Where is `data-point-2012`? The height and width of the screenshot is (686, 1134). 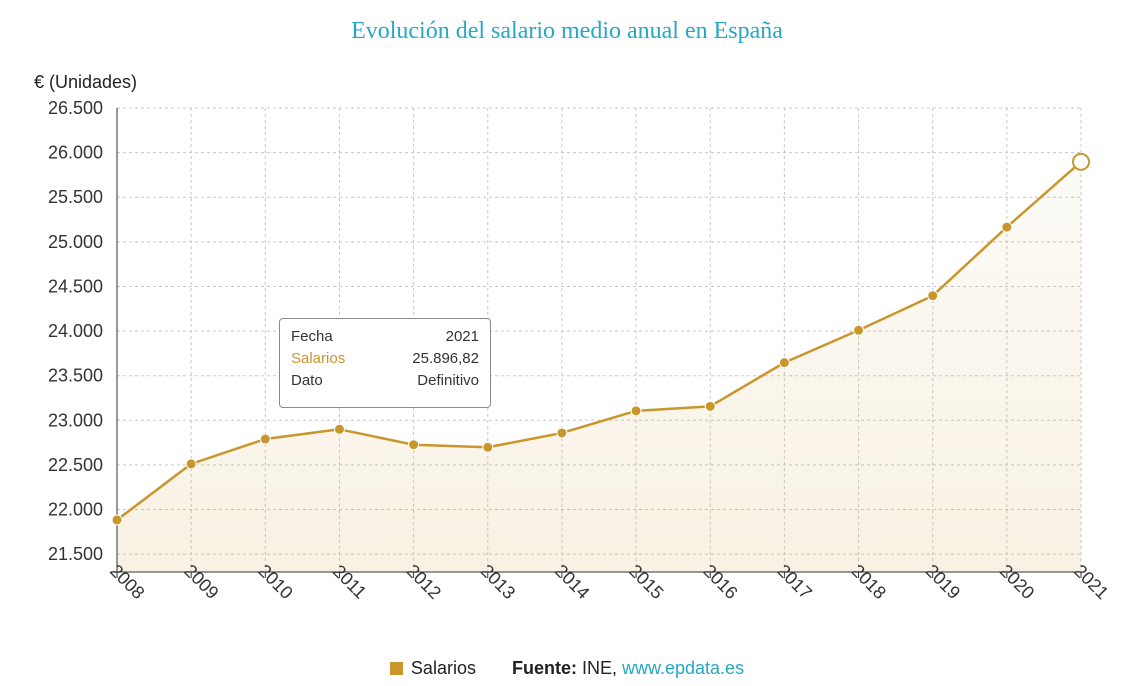 data-point-2012 is located at coordinates (414, 445).